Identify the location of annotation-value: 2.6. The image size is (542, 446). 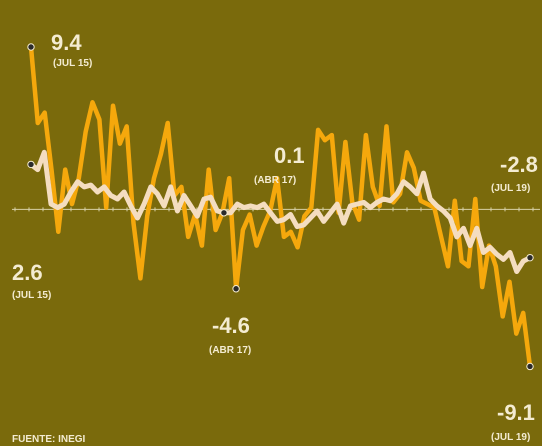
(27, 272).